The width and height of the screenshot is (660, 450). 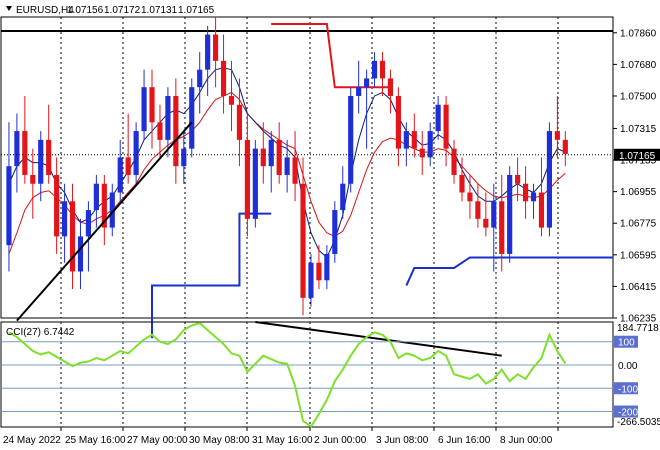 What do you see at coordinates (638, 129) in the screenshot?
I see `price-tick-label: 1.07315` at bounding box center [638, 129].